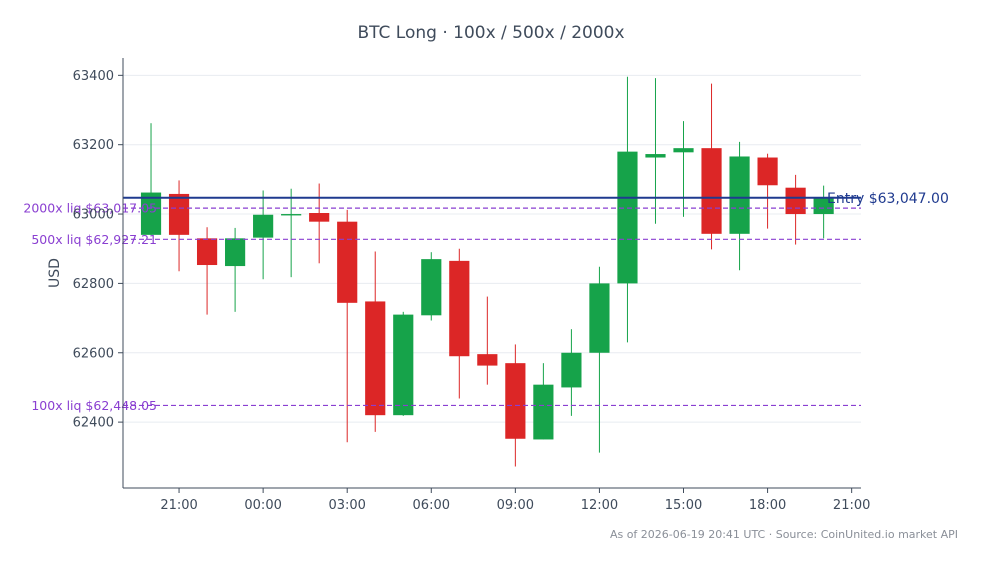 The height and width of the screenshot is (564, 981). What do you see at coordinates (94, 239) in the screenshot?
I see `liquidation-label: 500x liq $62,927.21` at bounding box center [94, 239].